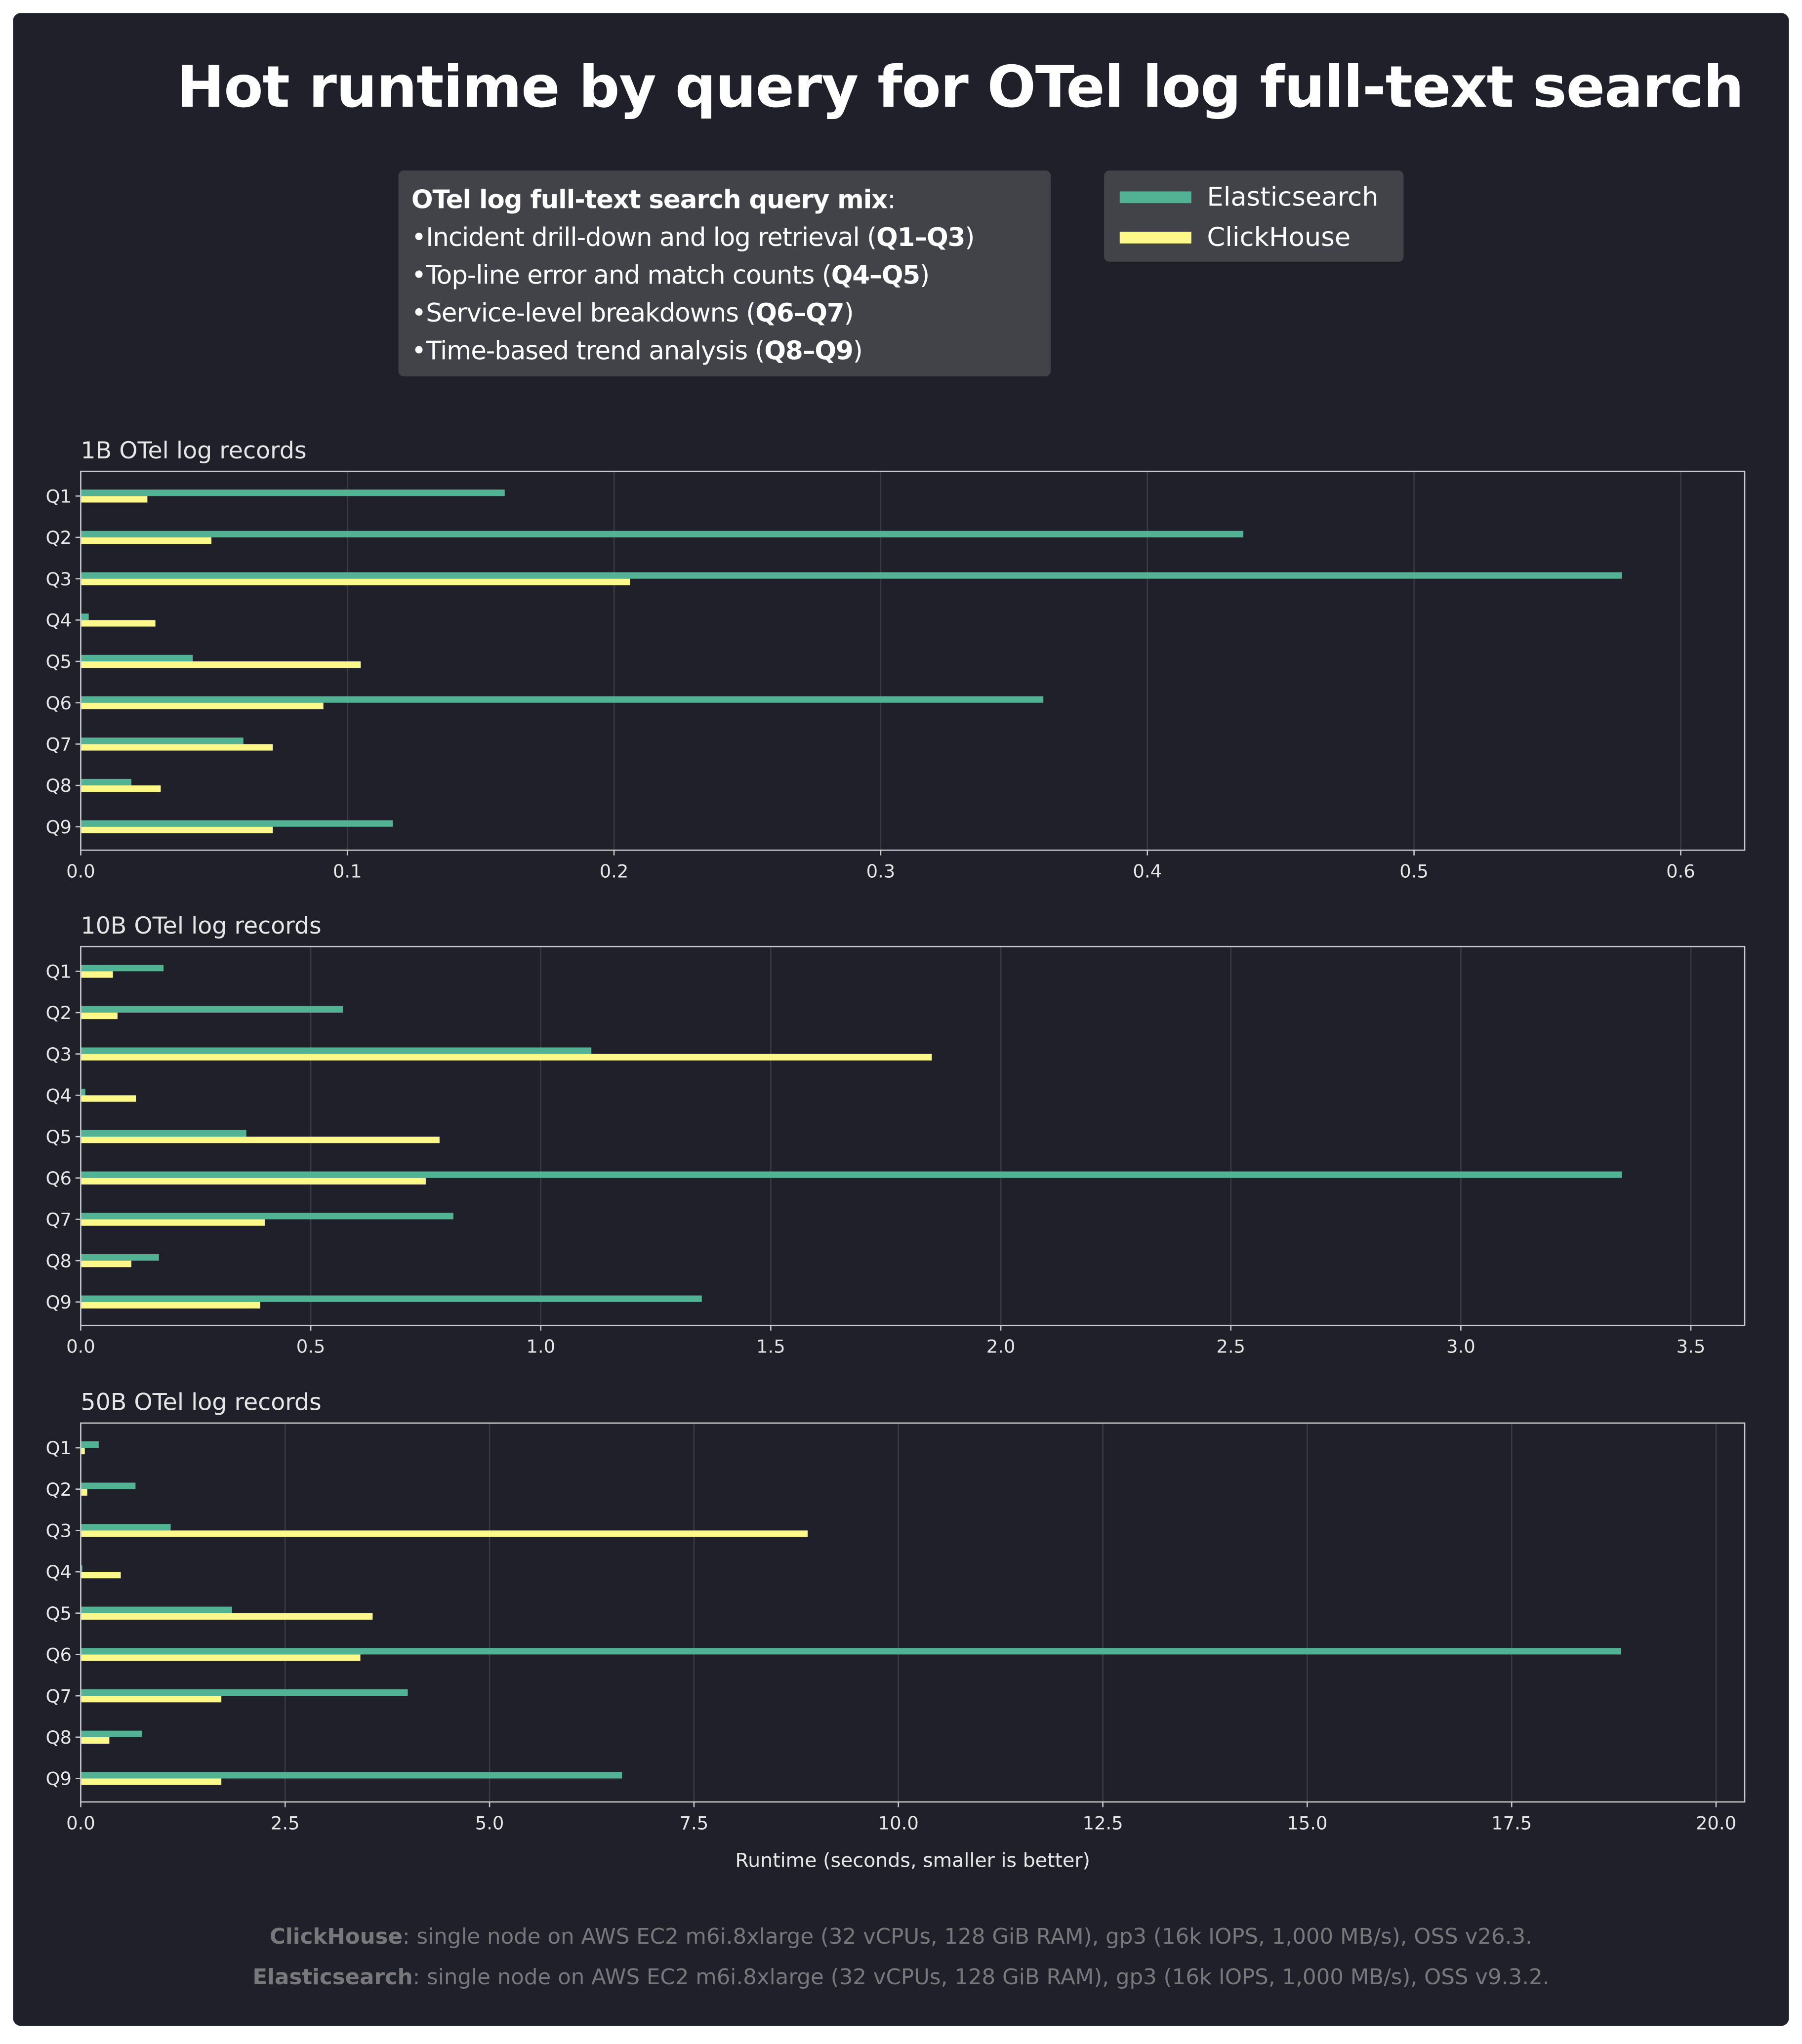 This screenshot has width=1802, height=2044. I want to click on query-mix-heading: OTel log full-text search query mix, so click(649, 200).